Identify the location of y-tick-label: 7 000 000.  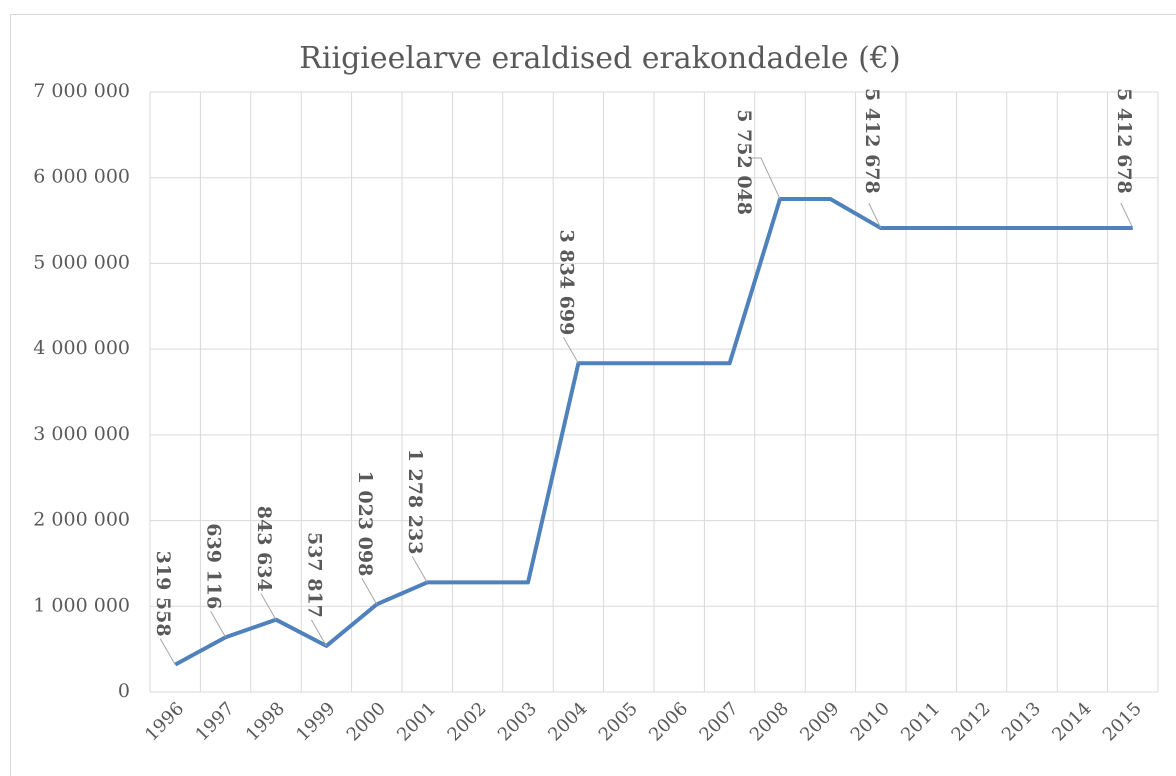
(81, 91).